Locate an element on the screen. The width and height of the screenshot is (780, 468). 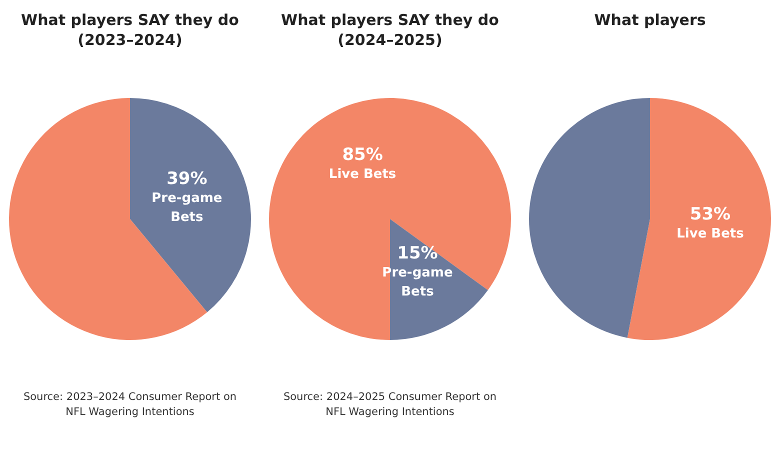
chart-title: What players SAY they do (2024–2025) is located at coordinates (390, 30).